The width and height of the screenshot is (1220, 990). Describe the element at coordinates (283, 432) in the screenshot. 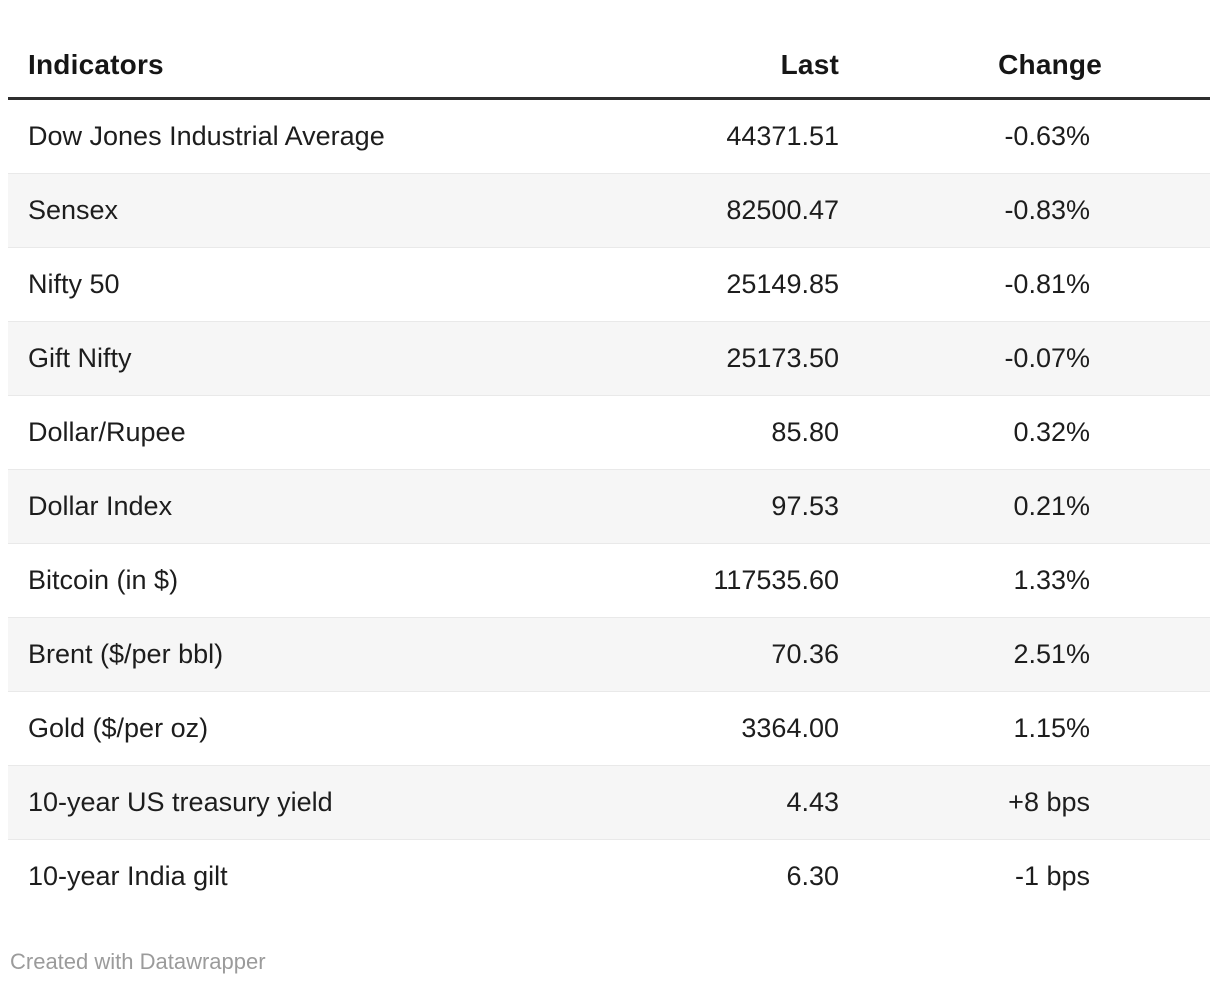

I see `indicator-cell: Dollar/Rupee` at that location.